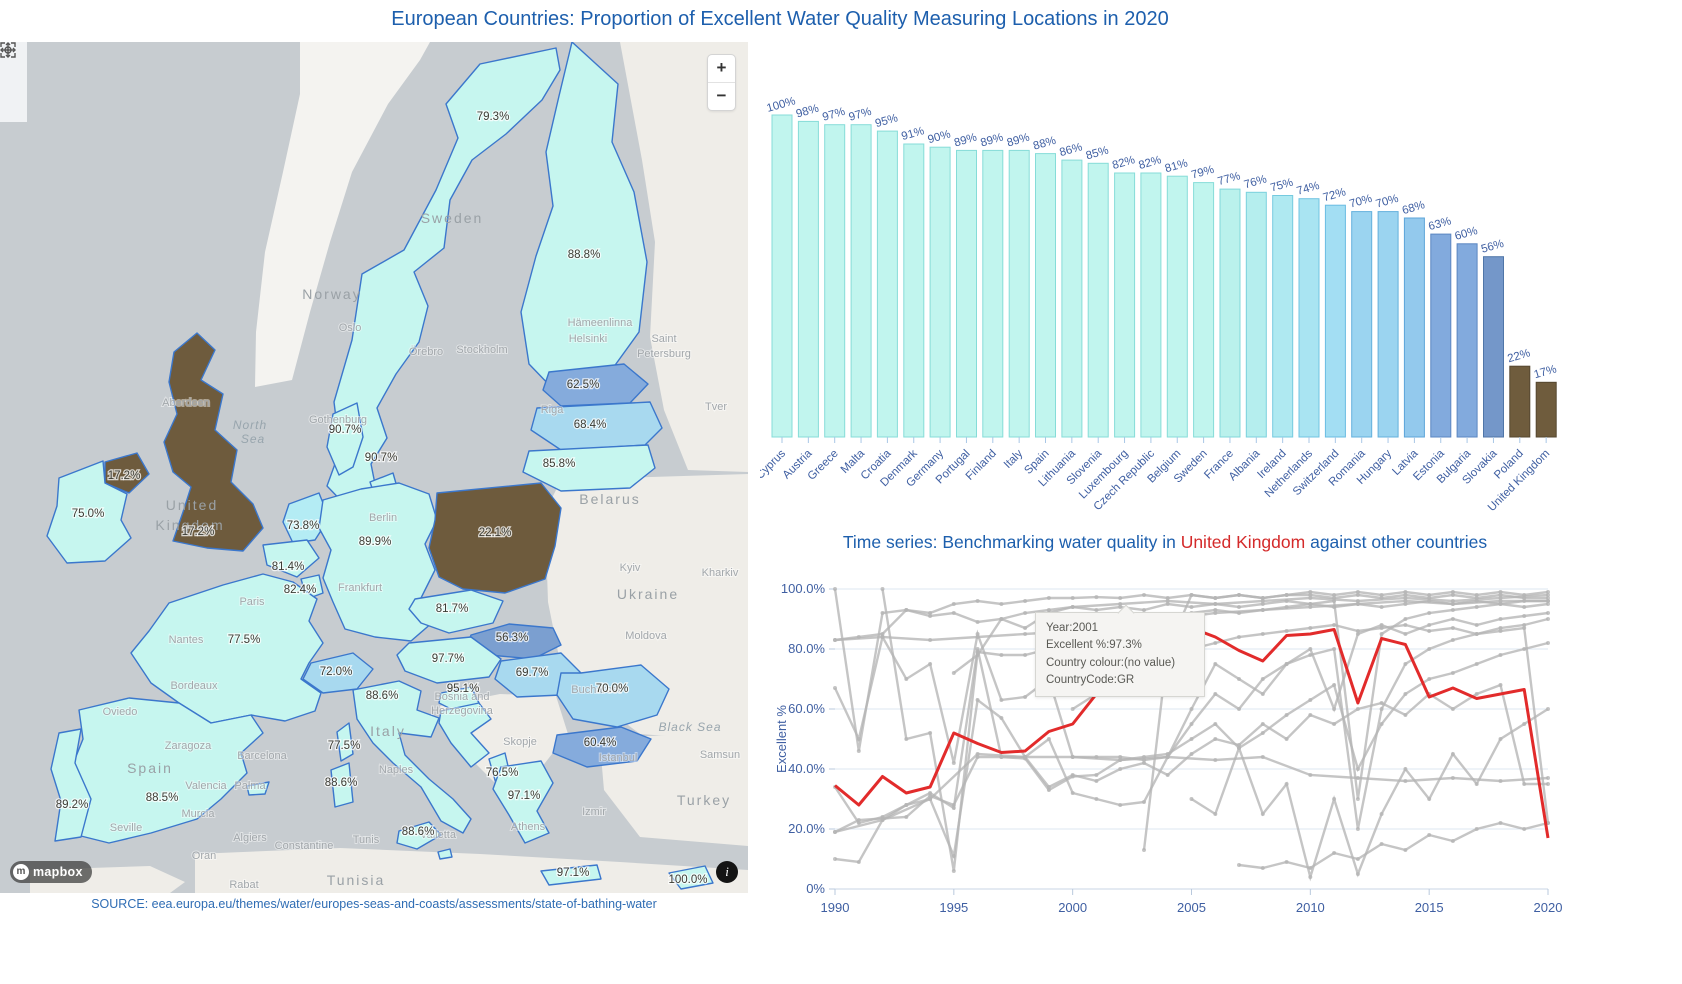  Describe the element at coordinates (419, 835) in the screenshot. I see `map-country-sicily` at that location.